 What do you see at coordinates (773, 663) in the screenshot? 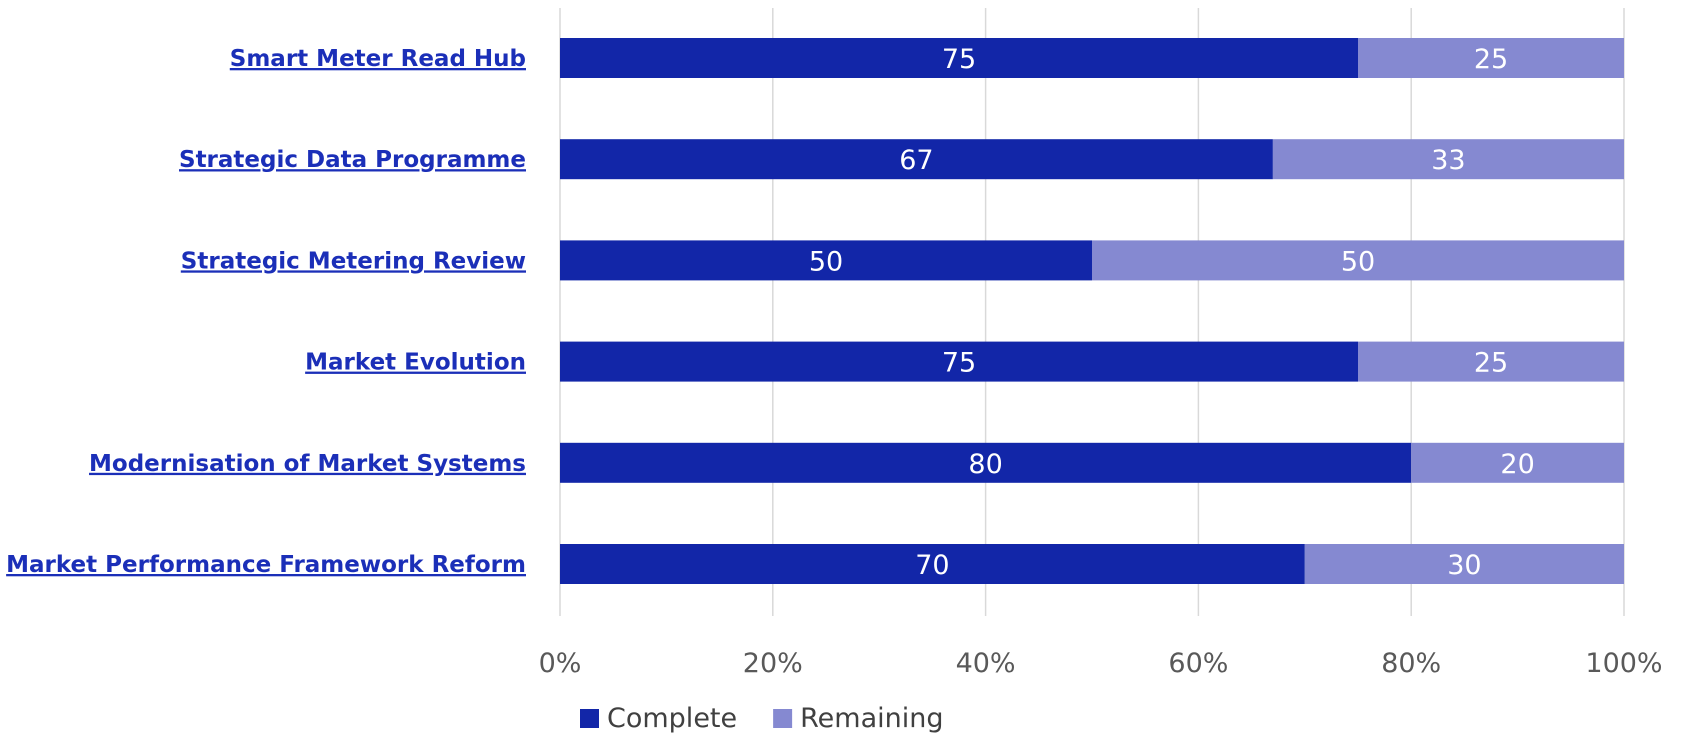
I see `x-tick-label: 20%` at bounding box center [773, 663].